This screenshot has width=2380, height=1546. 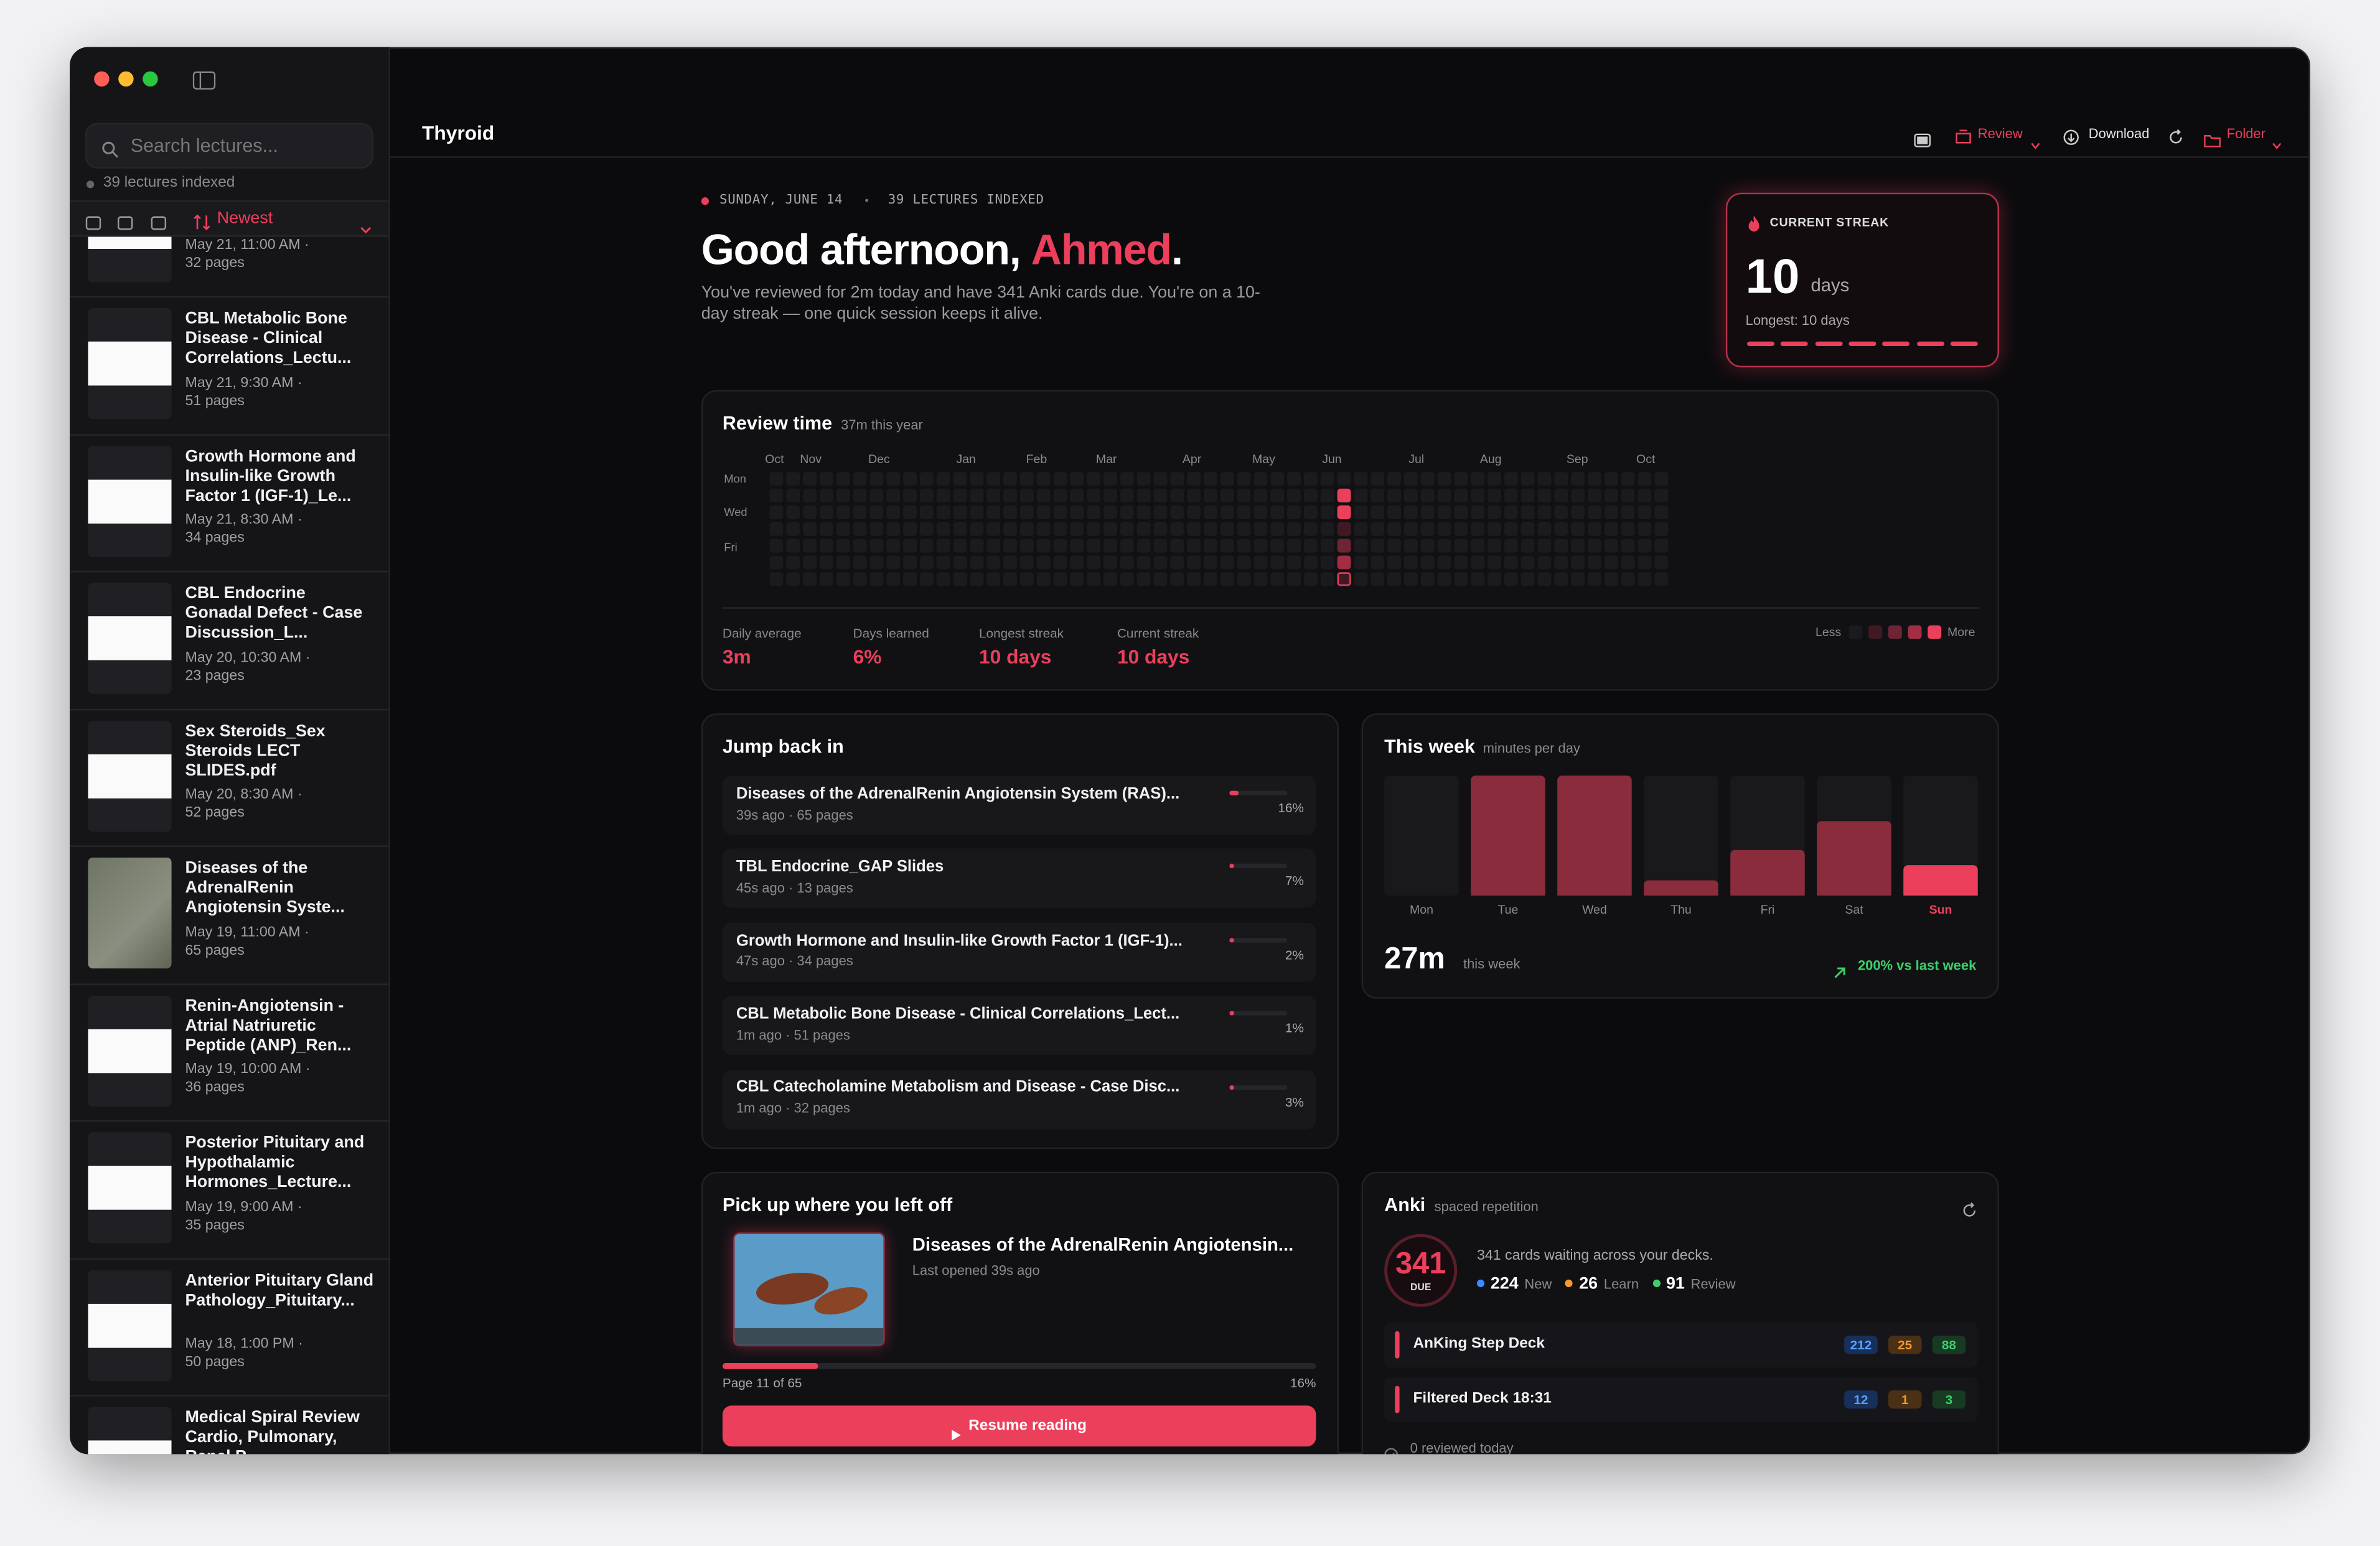 What do you see at coordinates (809, 1289) in the screenshot?
I see `lecture-thumbnail` at bounding box center [809, 1289].